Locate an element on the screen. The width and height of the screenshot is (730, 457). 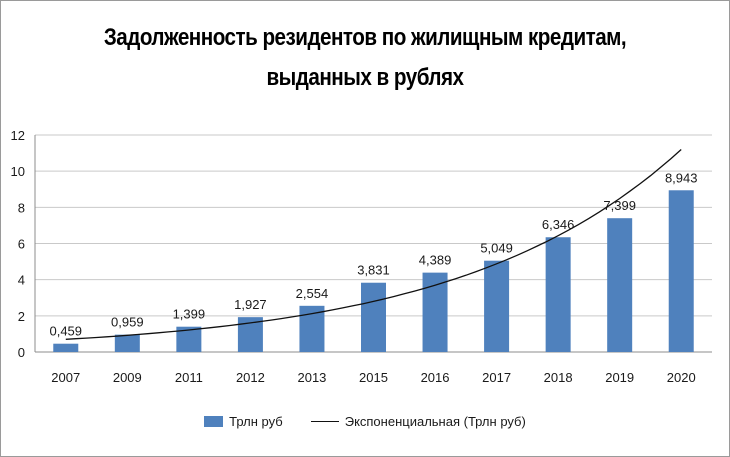
data-label: 6,346 is located at coordinates (558, 224).